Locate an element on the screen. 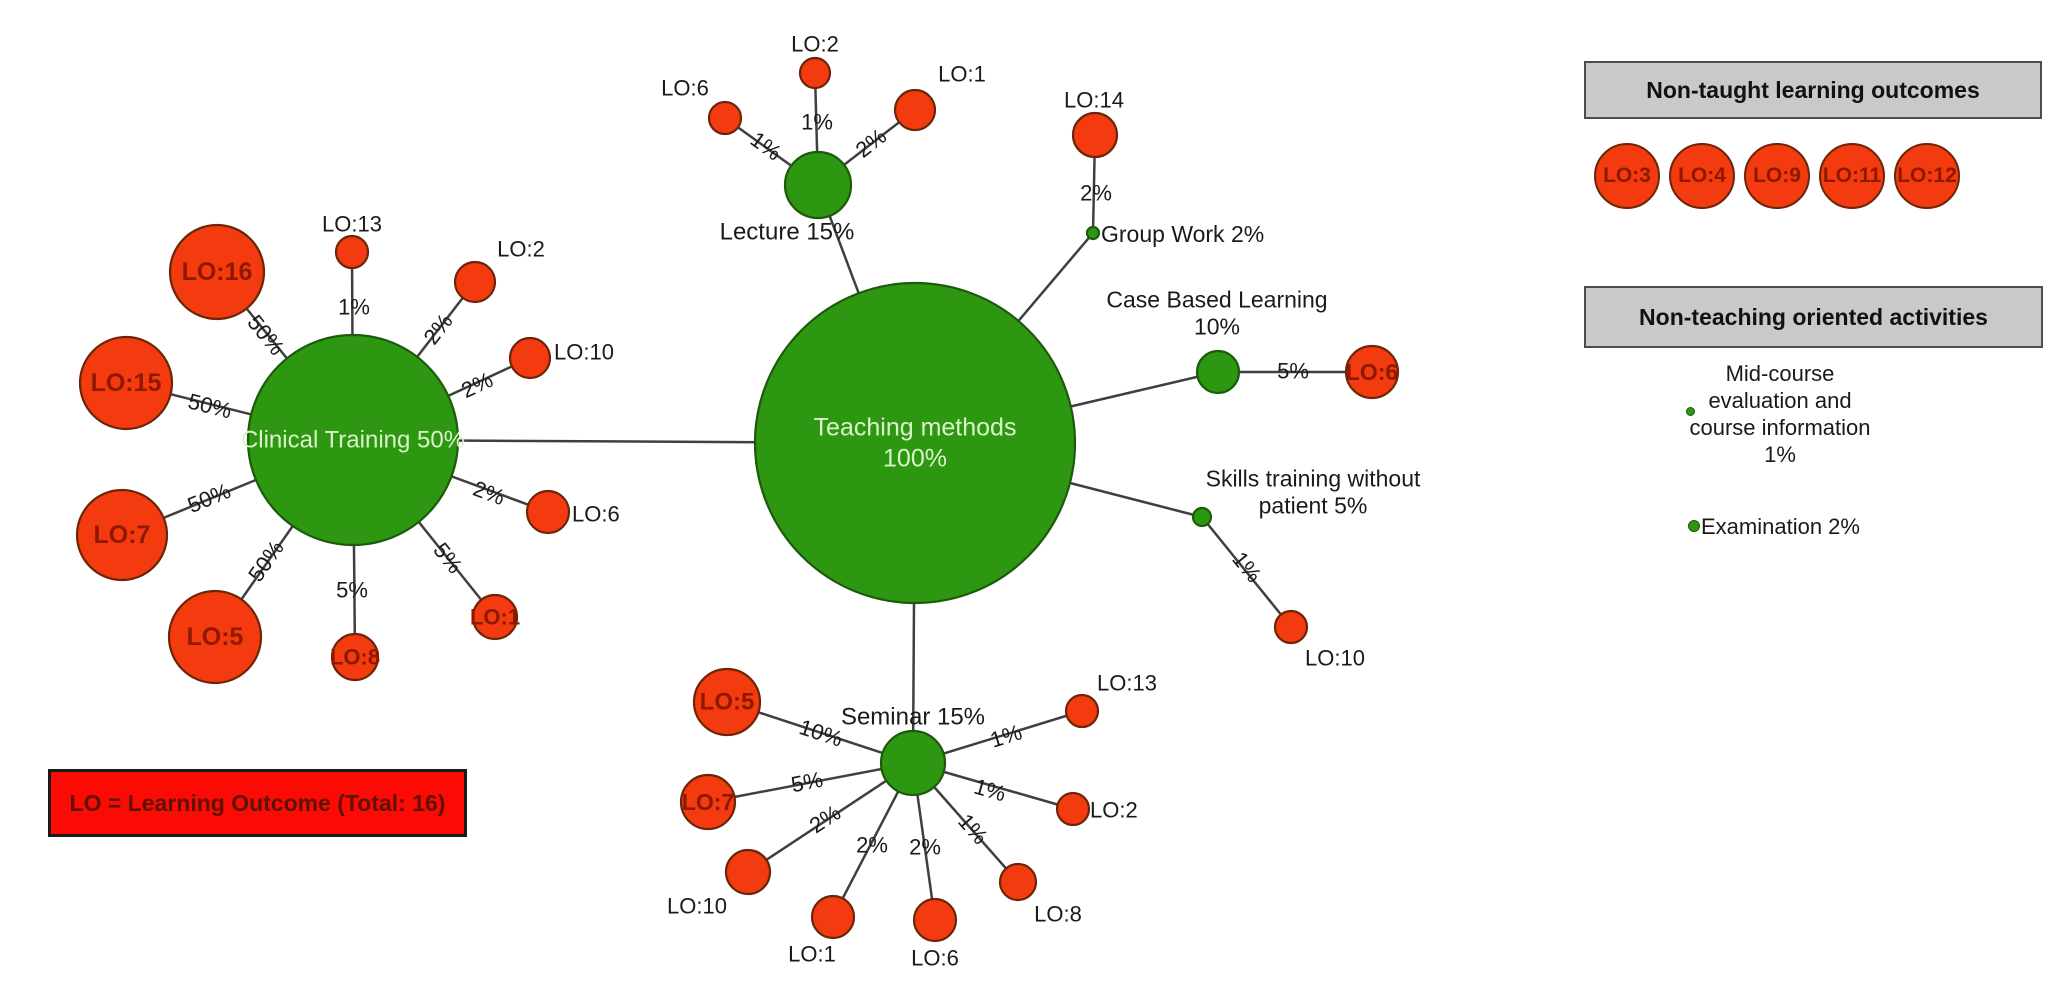 This screenshot has height=1001, width=2059. edge-label-lecture-lo6L: 1% is located at coordinates (766, 146).